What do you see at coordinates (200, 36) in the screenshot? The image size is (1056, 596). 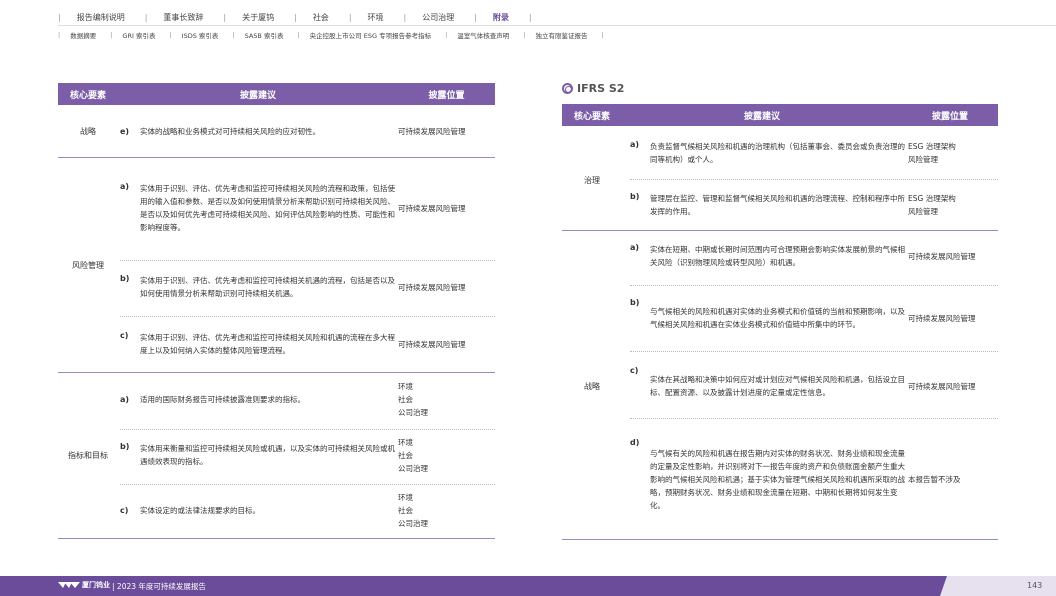 I see `subnav-isds: ISDS 索引表` at bounding box center [200, 36].